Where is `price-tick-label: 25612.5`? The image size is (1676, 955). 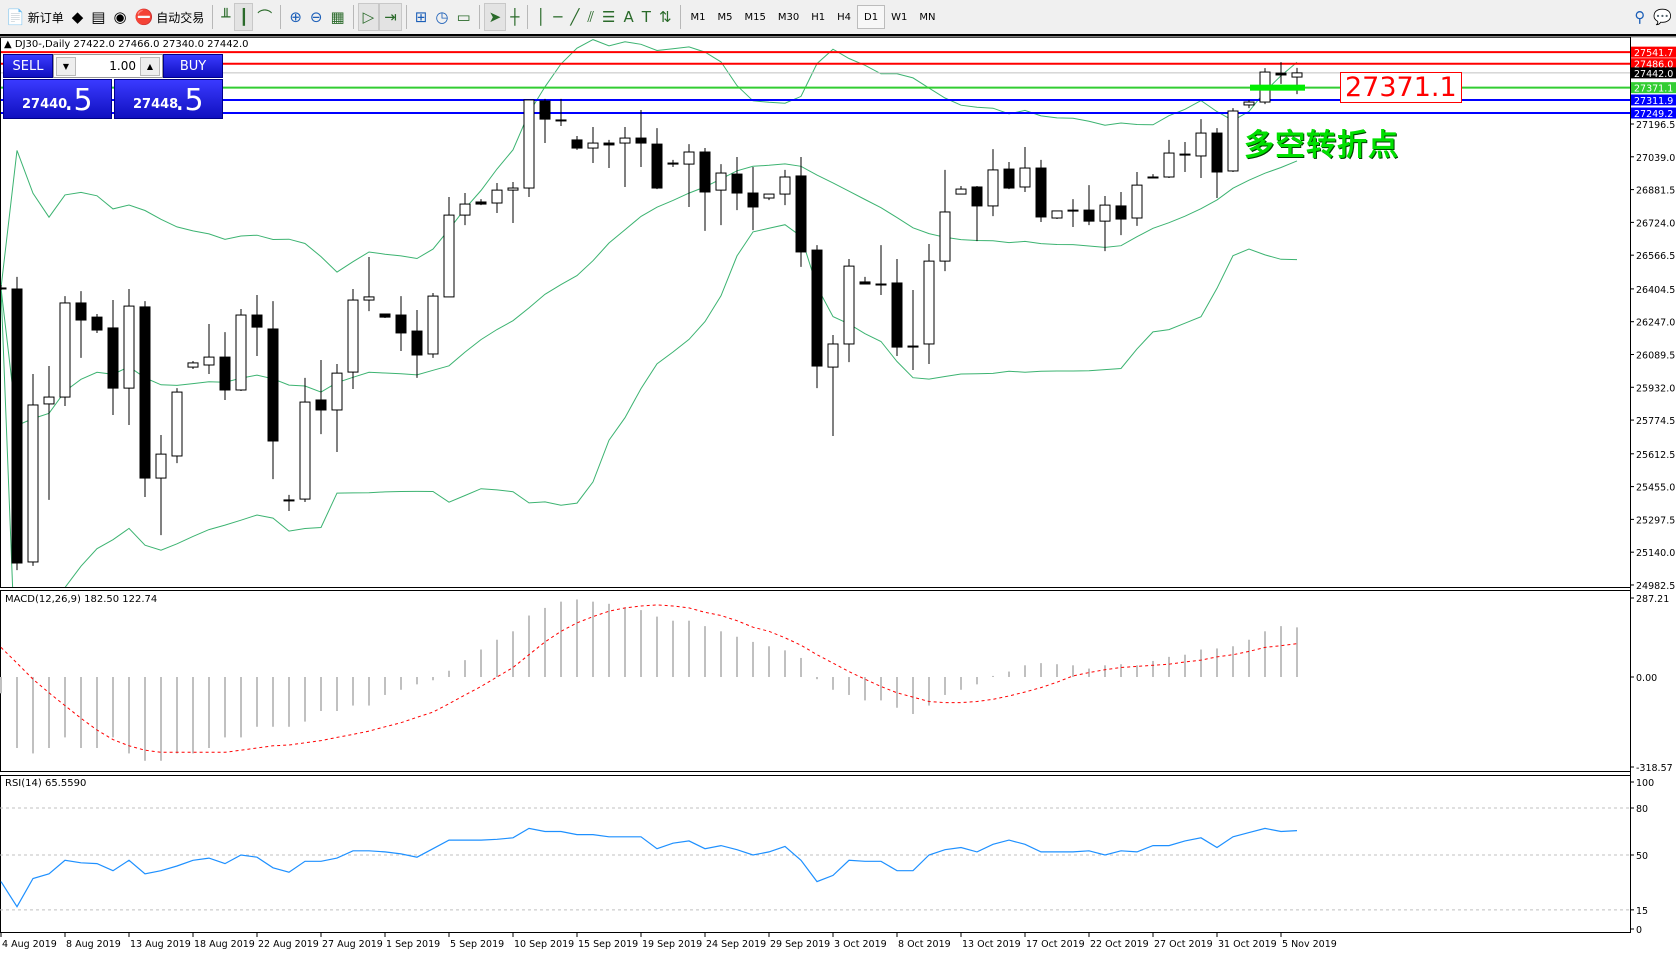 price-tick-label: 25612.5 is located at coordinates (1655, 455).